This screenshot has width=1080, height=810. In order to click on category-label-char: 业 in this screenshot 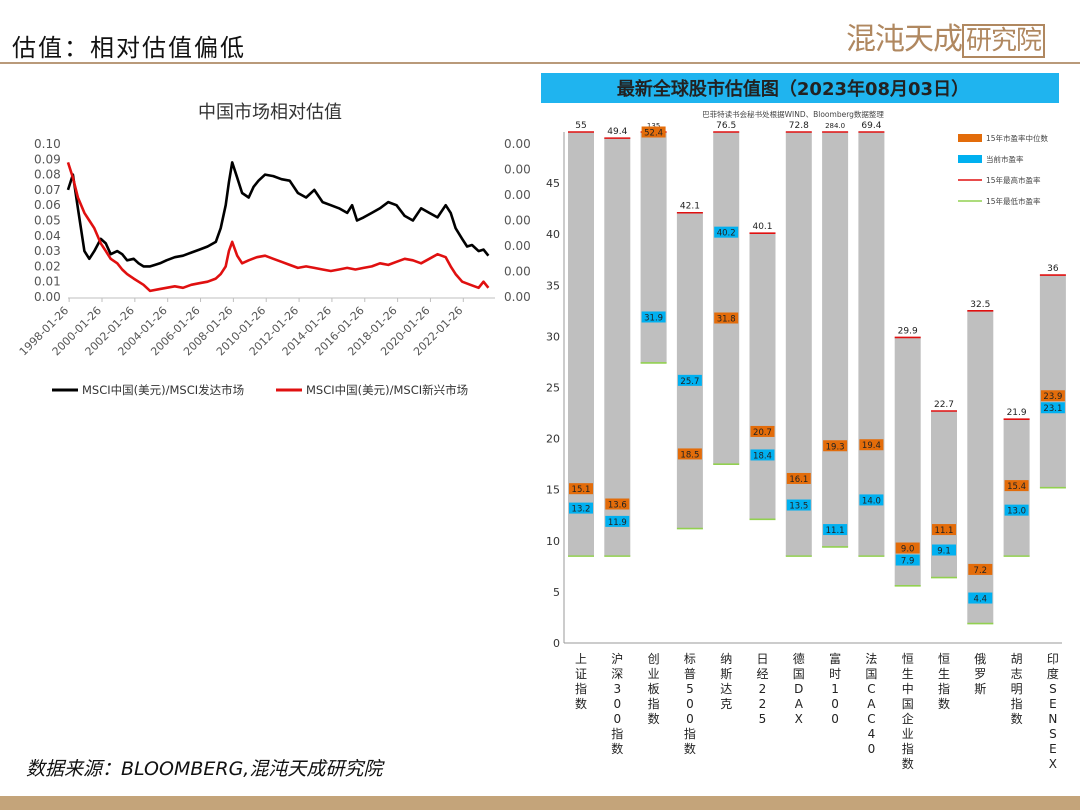, I will do `click(908, 734)`.